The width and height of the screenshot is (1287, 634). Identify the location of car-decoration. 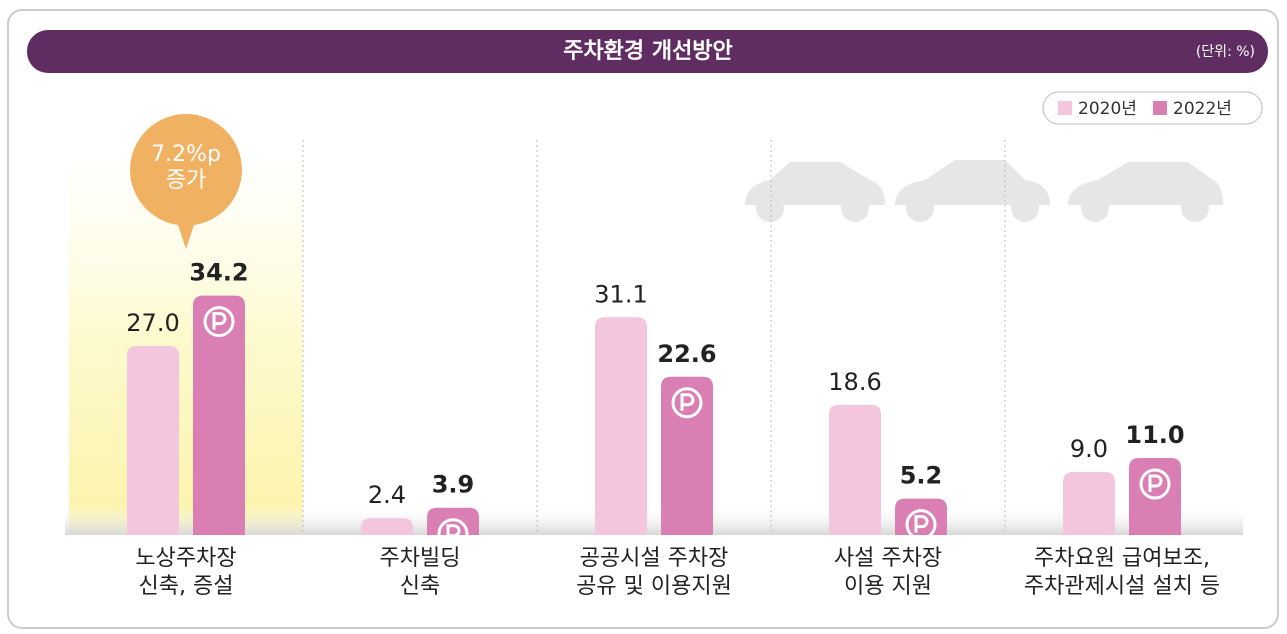
(984, 191).